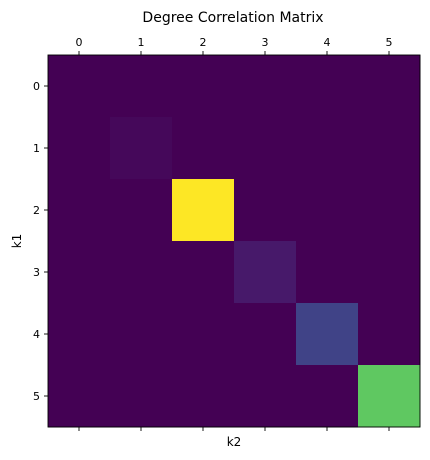 The image size is (430, 460). I want to click on x-tick-label-5: 5, so click(389, 42).